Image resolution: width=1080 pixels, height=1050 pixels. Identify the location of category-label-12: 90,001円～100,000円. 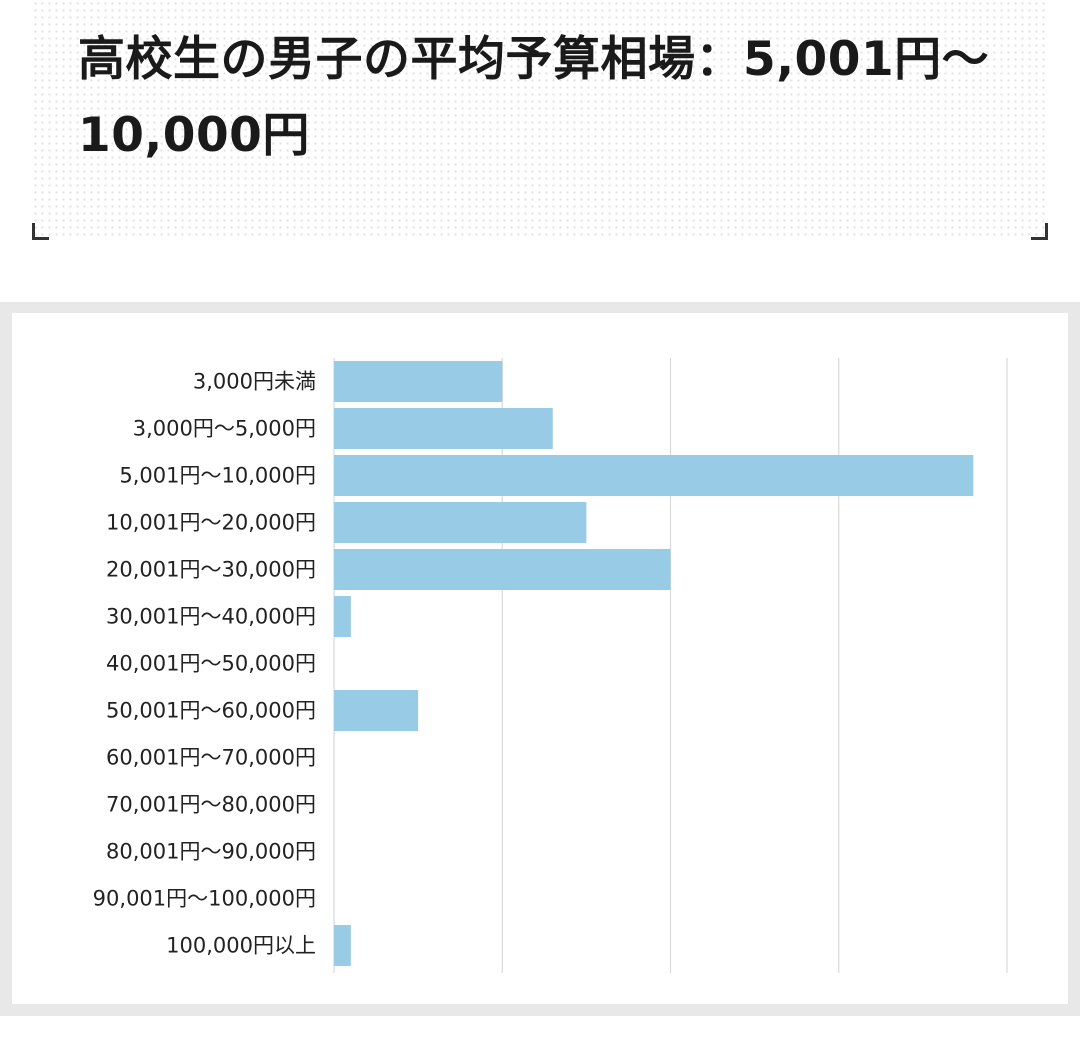
(204, 899).